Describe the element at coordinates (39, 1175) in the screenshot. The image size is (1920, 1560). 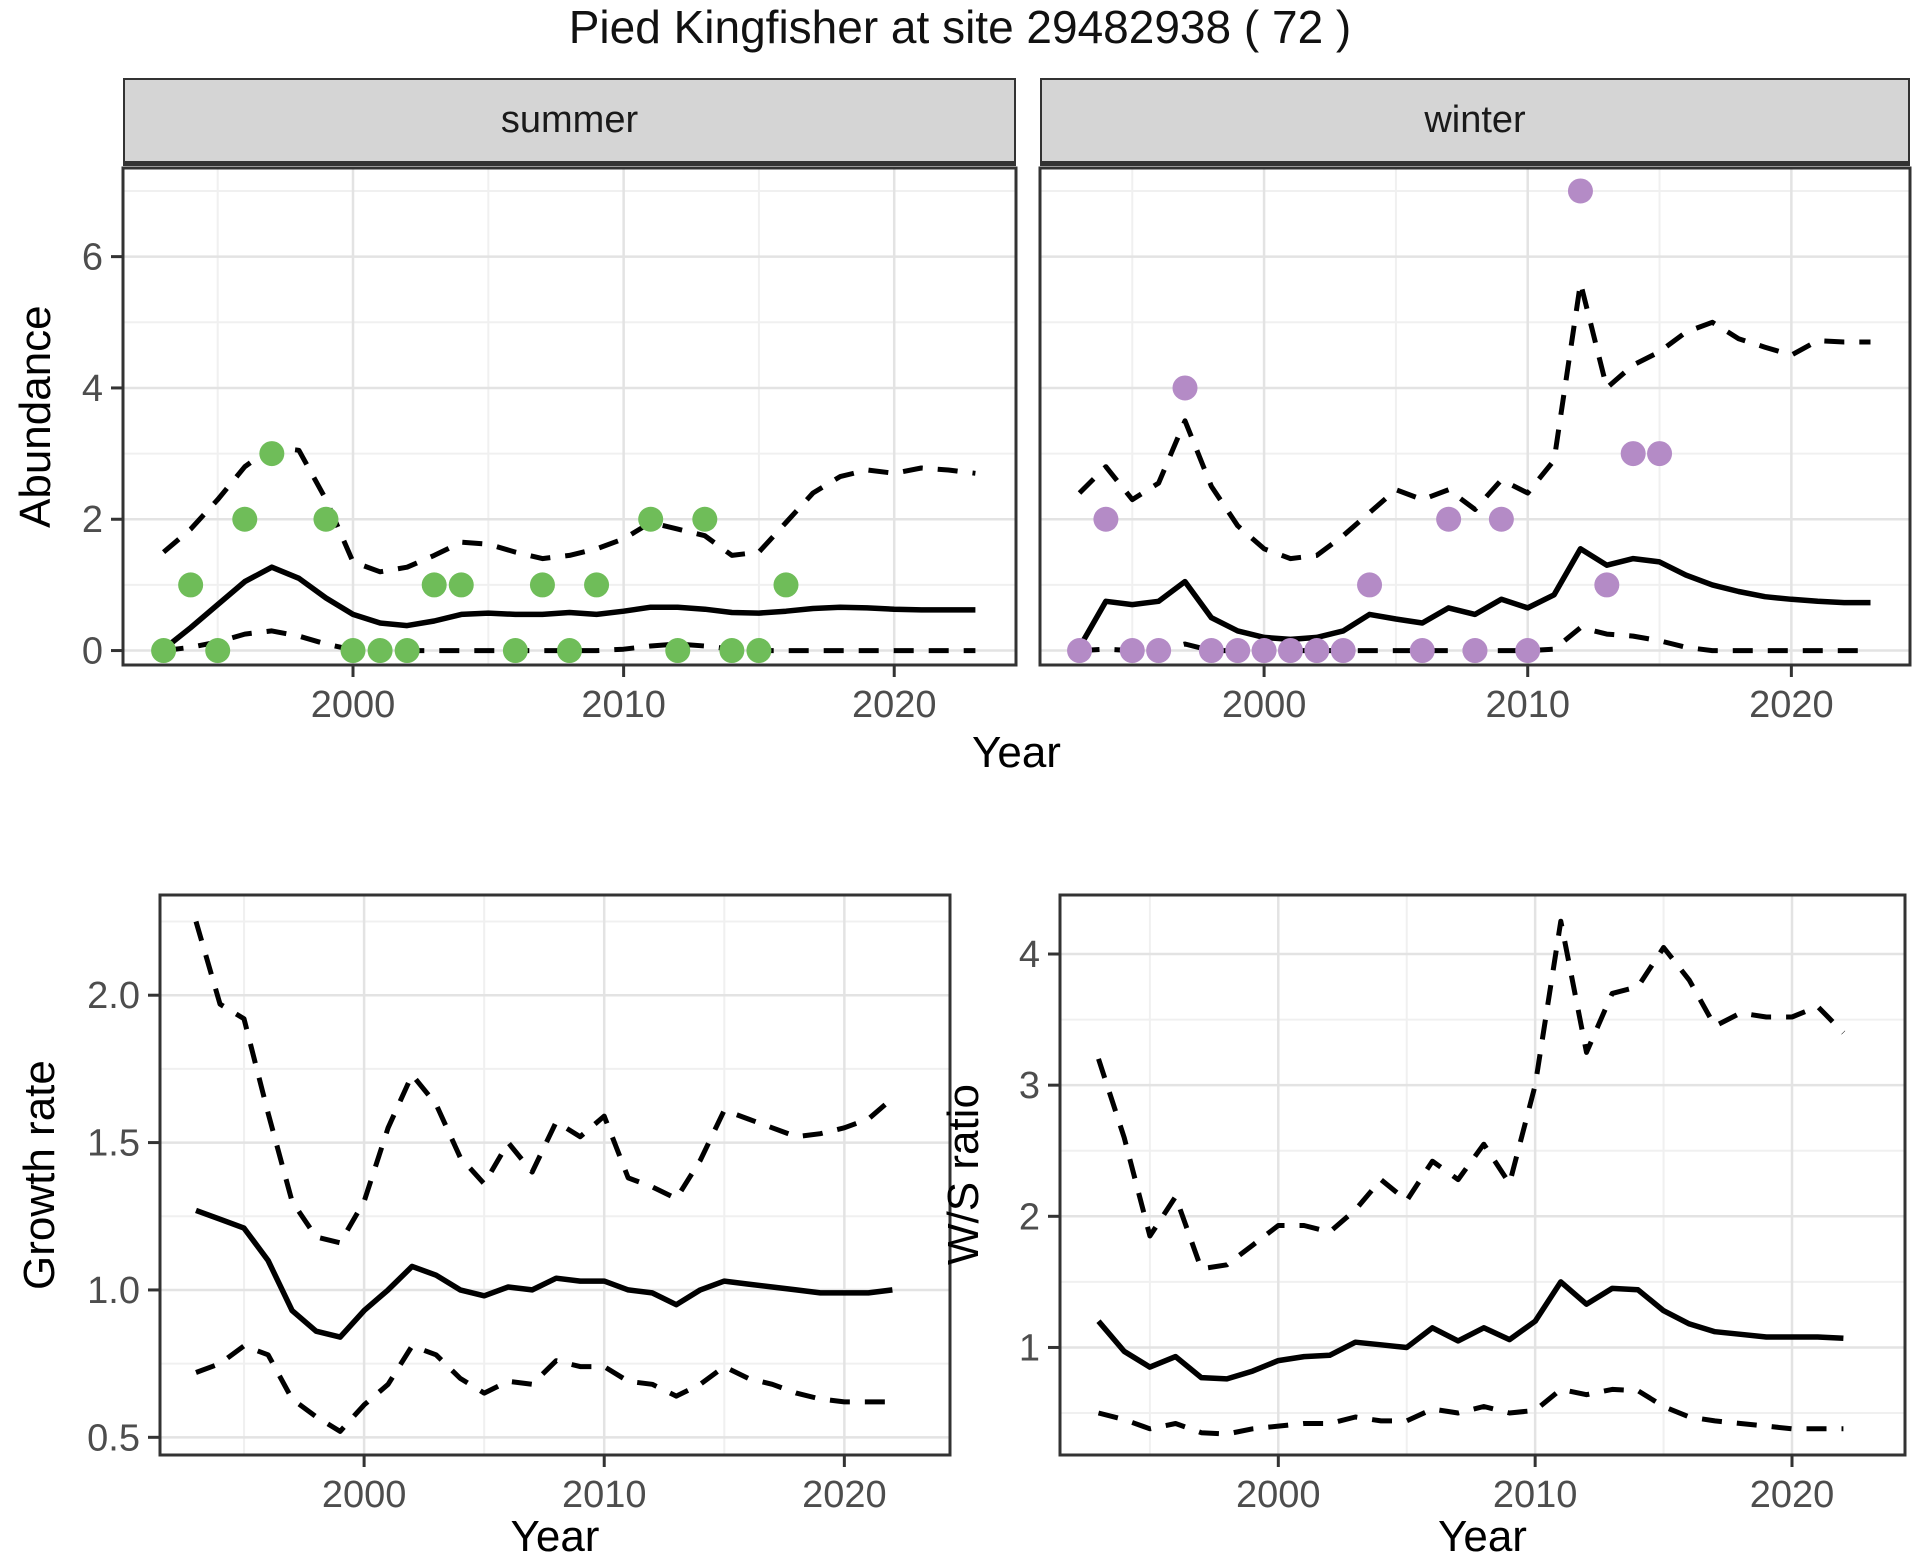
I see `y-axis-title-growth-rate: Growth rate` at that location.